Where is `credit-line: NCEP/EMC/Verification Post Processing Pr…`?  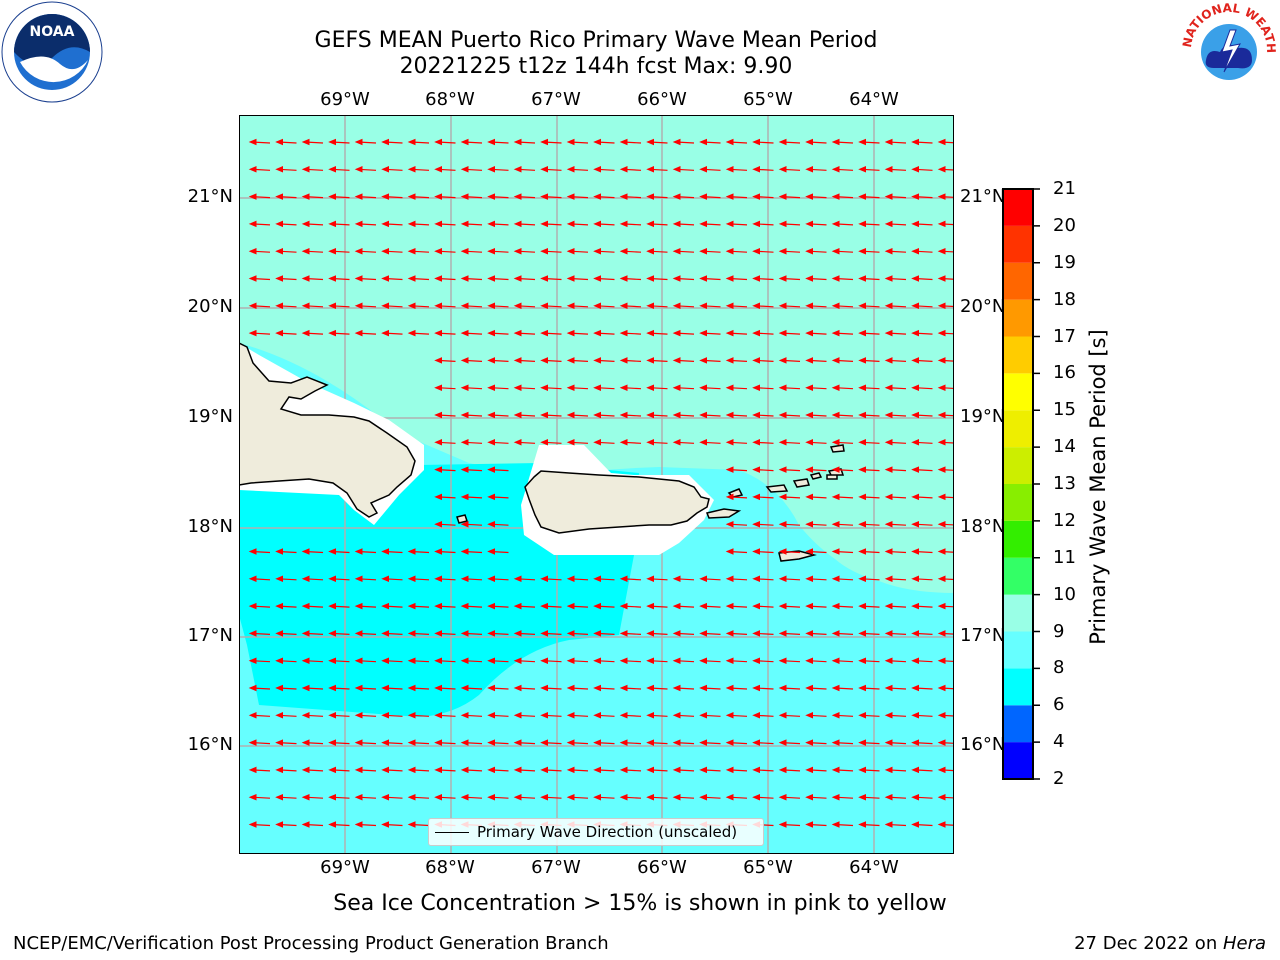 credit-line: NCEP/EMC/Verification Post Processing Pr… is located at coordinates (311, 943).